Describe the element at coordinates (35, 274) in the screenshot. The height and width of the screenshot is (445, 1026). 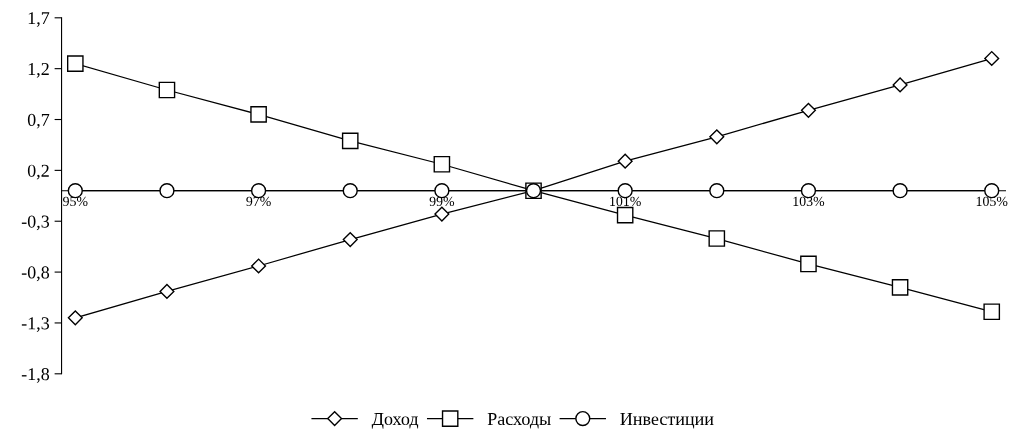
I see `y-tick-label: -0,8` at that location.